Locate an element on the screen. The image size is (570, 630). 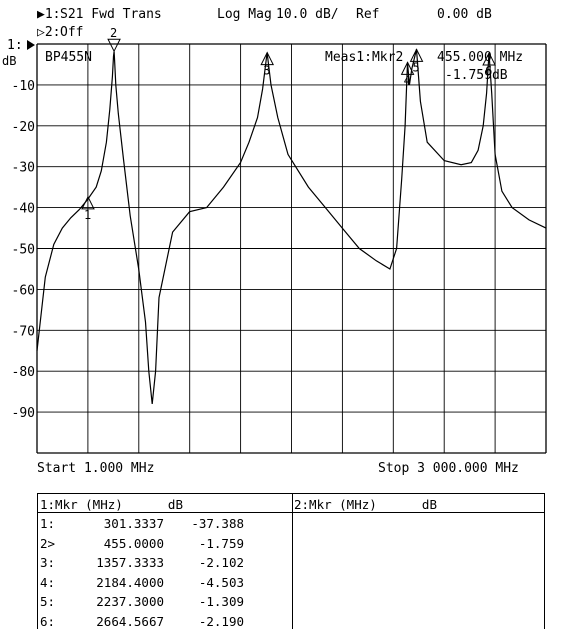
marker-table-row: 5: 2237.3000 -1.309 is located at coordinates (165, 600).